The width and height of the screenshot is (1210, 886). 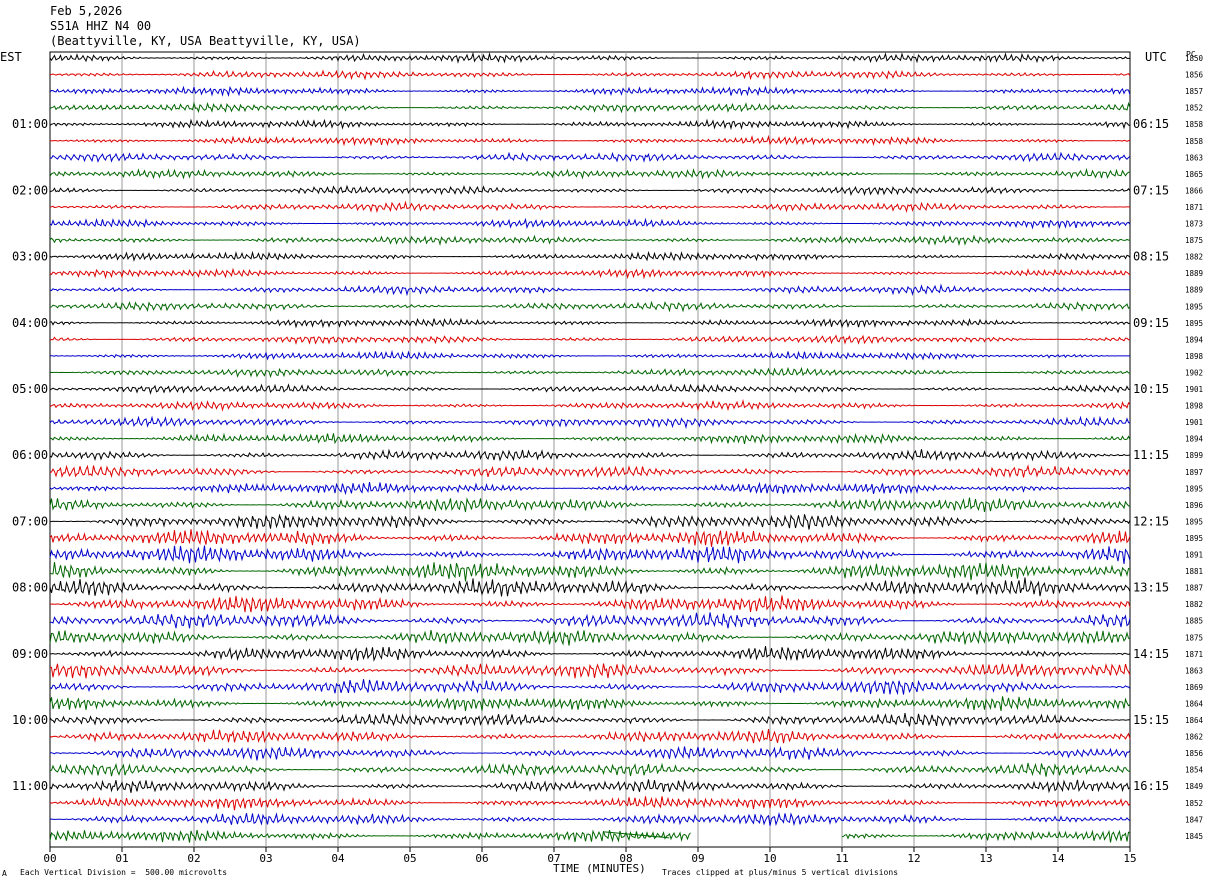 I want to click on trace-value-label: 1881, so click(x=1194, y=571).